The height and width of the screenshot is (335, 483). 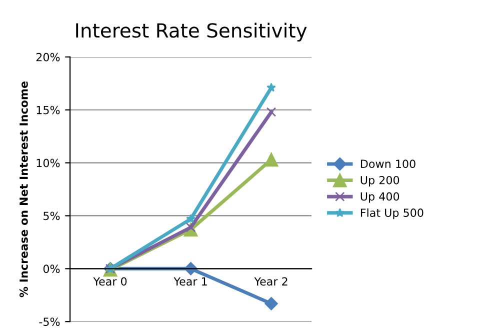 What do you see at coordinates (48, 163) in the screenshot?
I see `y-tick-label: 10%` at bounding box center [48, 163].